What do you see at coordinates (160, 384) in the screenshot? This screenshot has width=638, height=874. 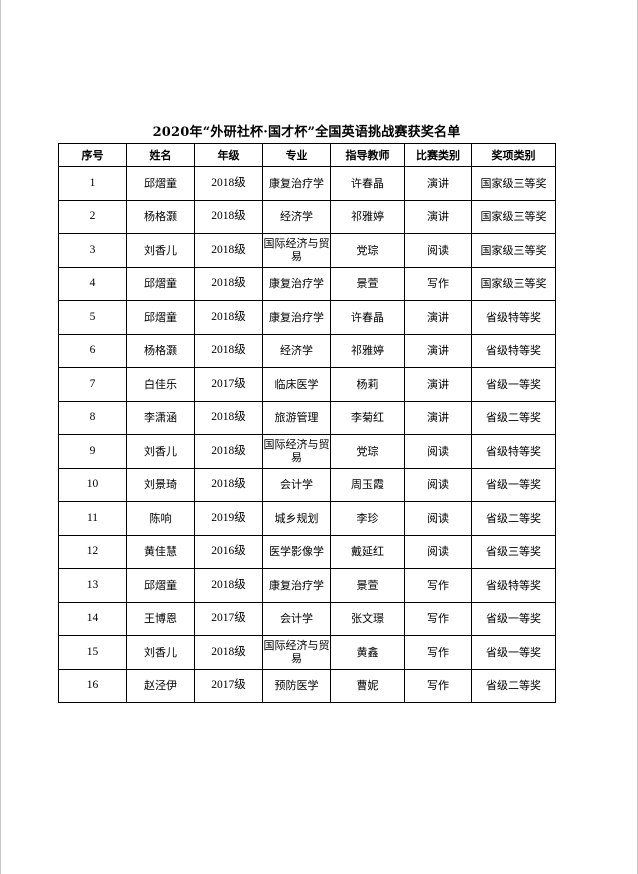 I see `cell-name: 白佳乐` at bounding box center [160, 384].